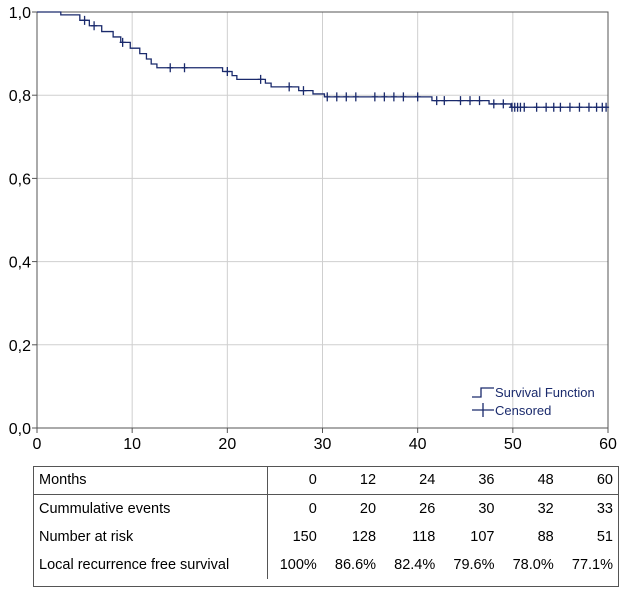  Describe the element at coordinates (604, 537) in the screenshot. I see `table-cell: 51` at that location.